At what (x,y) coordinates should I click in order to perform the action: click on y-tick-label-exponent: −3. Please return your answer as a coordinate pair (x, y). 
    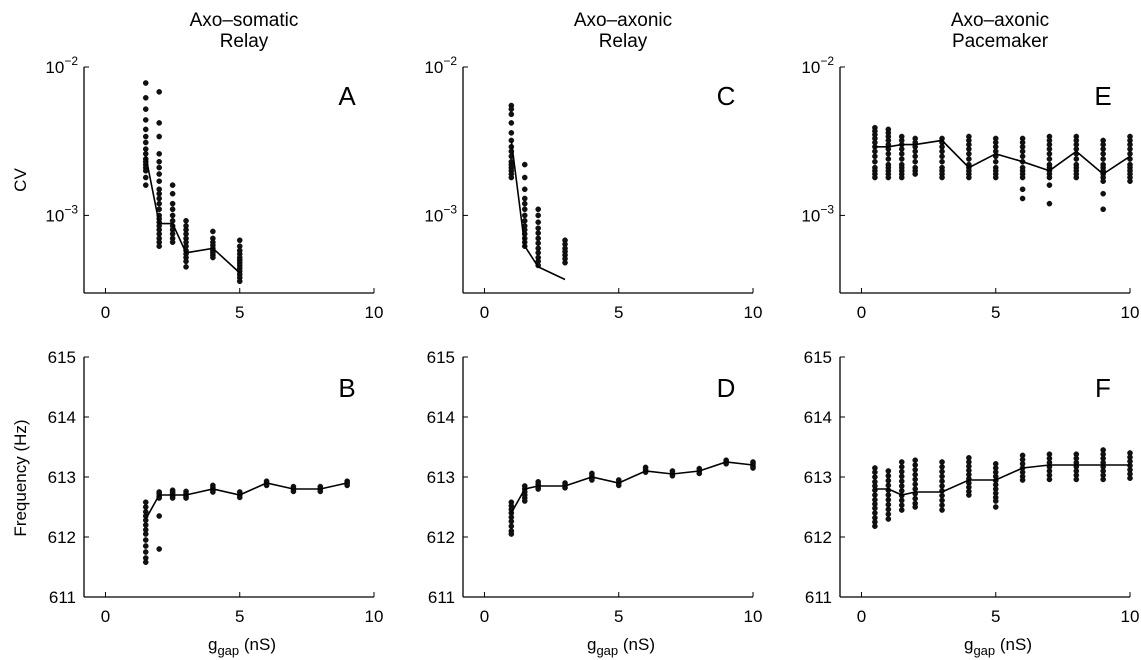
    Looking at the image, I should click on (827, 209).